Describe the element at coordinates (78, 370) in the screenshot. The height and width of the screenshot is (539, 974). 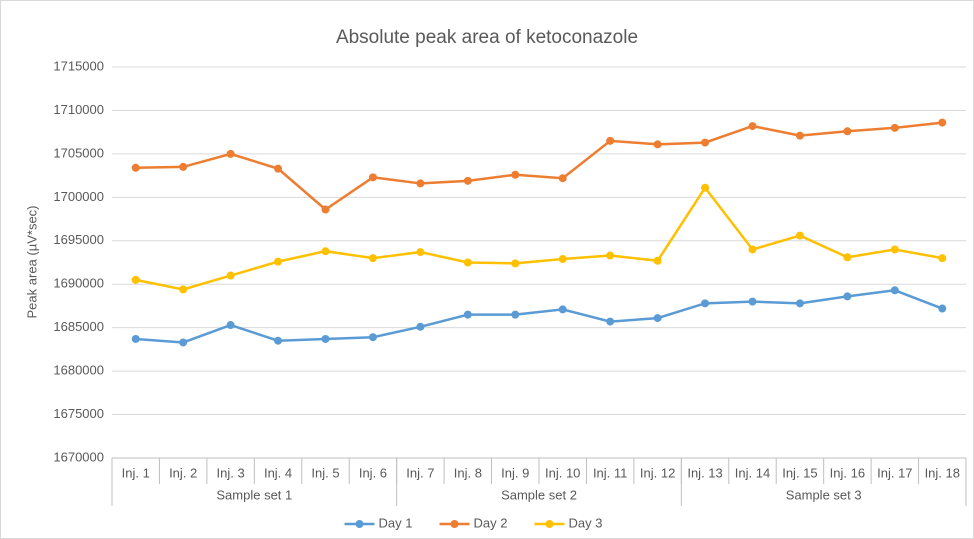
I see `y-tick-label: 1680000` at that location.